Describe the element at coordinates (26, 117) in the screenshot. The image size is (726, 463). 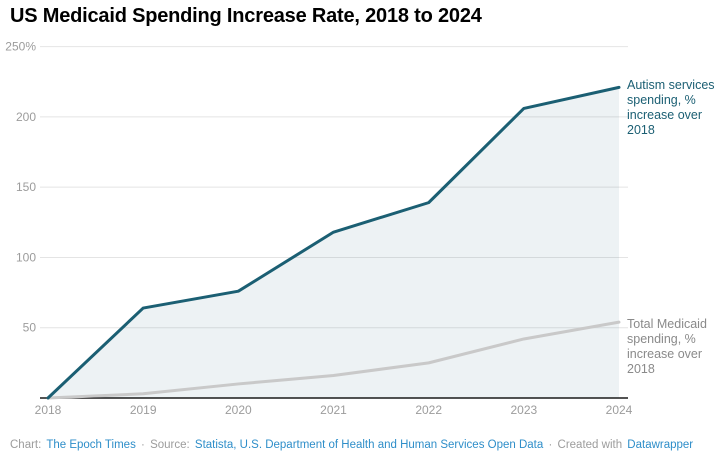
I see `y-tick-label: 200` at that location.